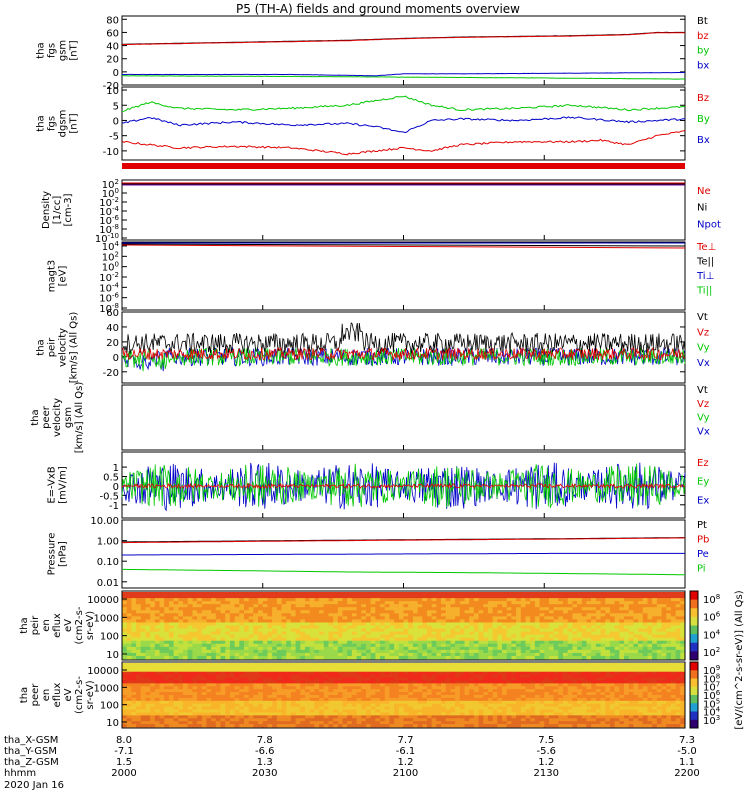 This screenshot has height=804, width=750. I want to click on y-axis-label: eflux, so click(57, 625).